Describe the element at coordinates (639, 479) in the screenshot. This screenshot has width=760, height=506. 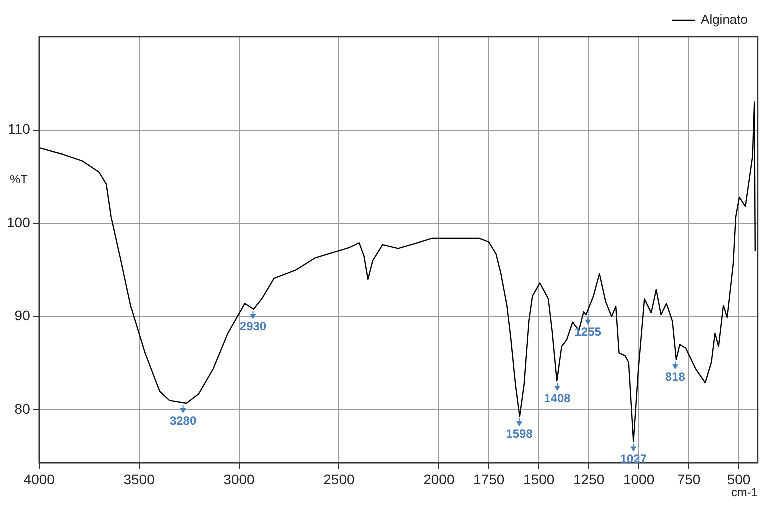
I see `x-tick-label: 1000` at that location.